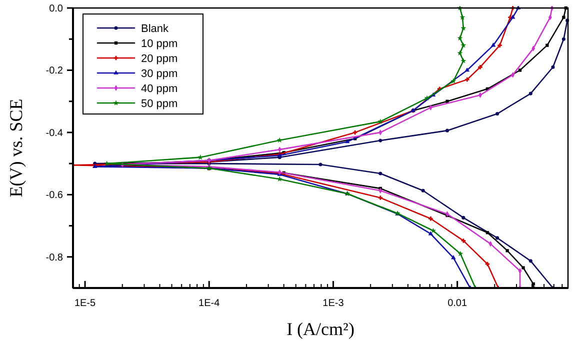  What do you see at coordinates (55, 71) in the screenshot?
I see `y-tick-label: -0.2` at bounding box center [55, 71].